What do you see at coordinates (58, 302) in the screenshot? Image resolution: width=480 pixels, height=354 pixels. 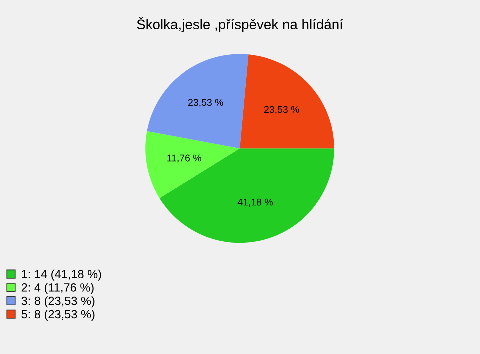 I see `legend-label: 3: 8 (23,53 %)` at bounding box center [58, 302].